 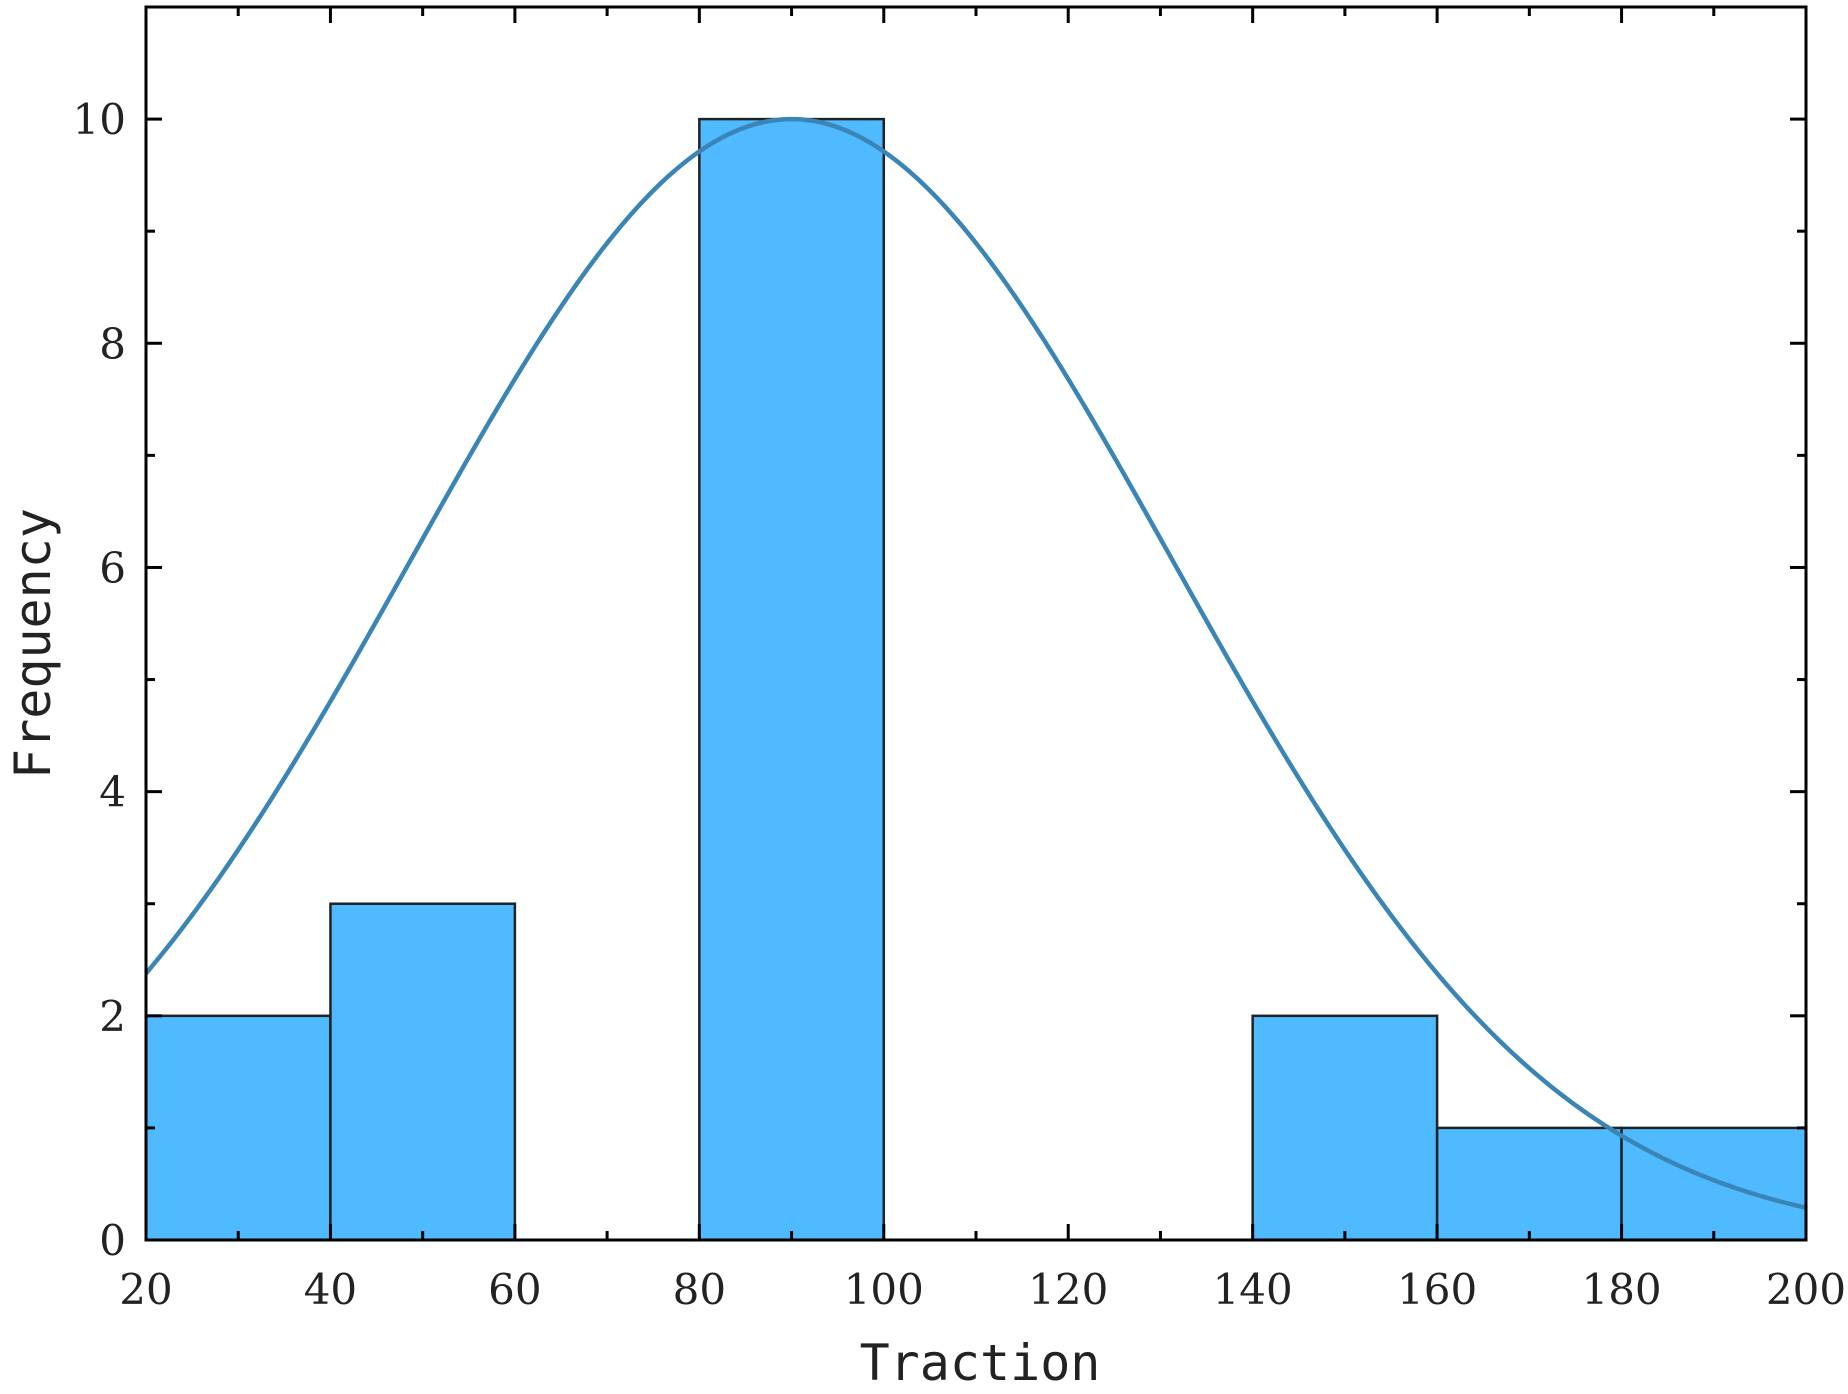 I want to click on y-axis-title: Frequency, so click(x=33, y=643).